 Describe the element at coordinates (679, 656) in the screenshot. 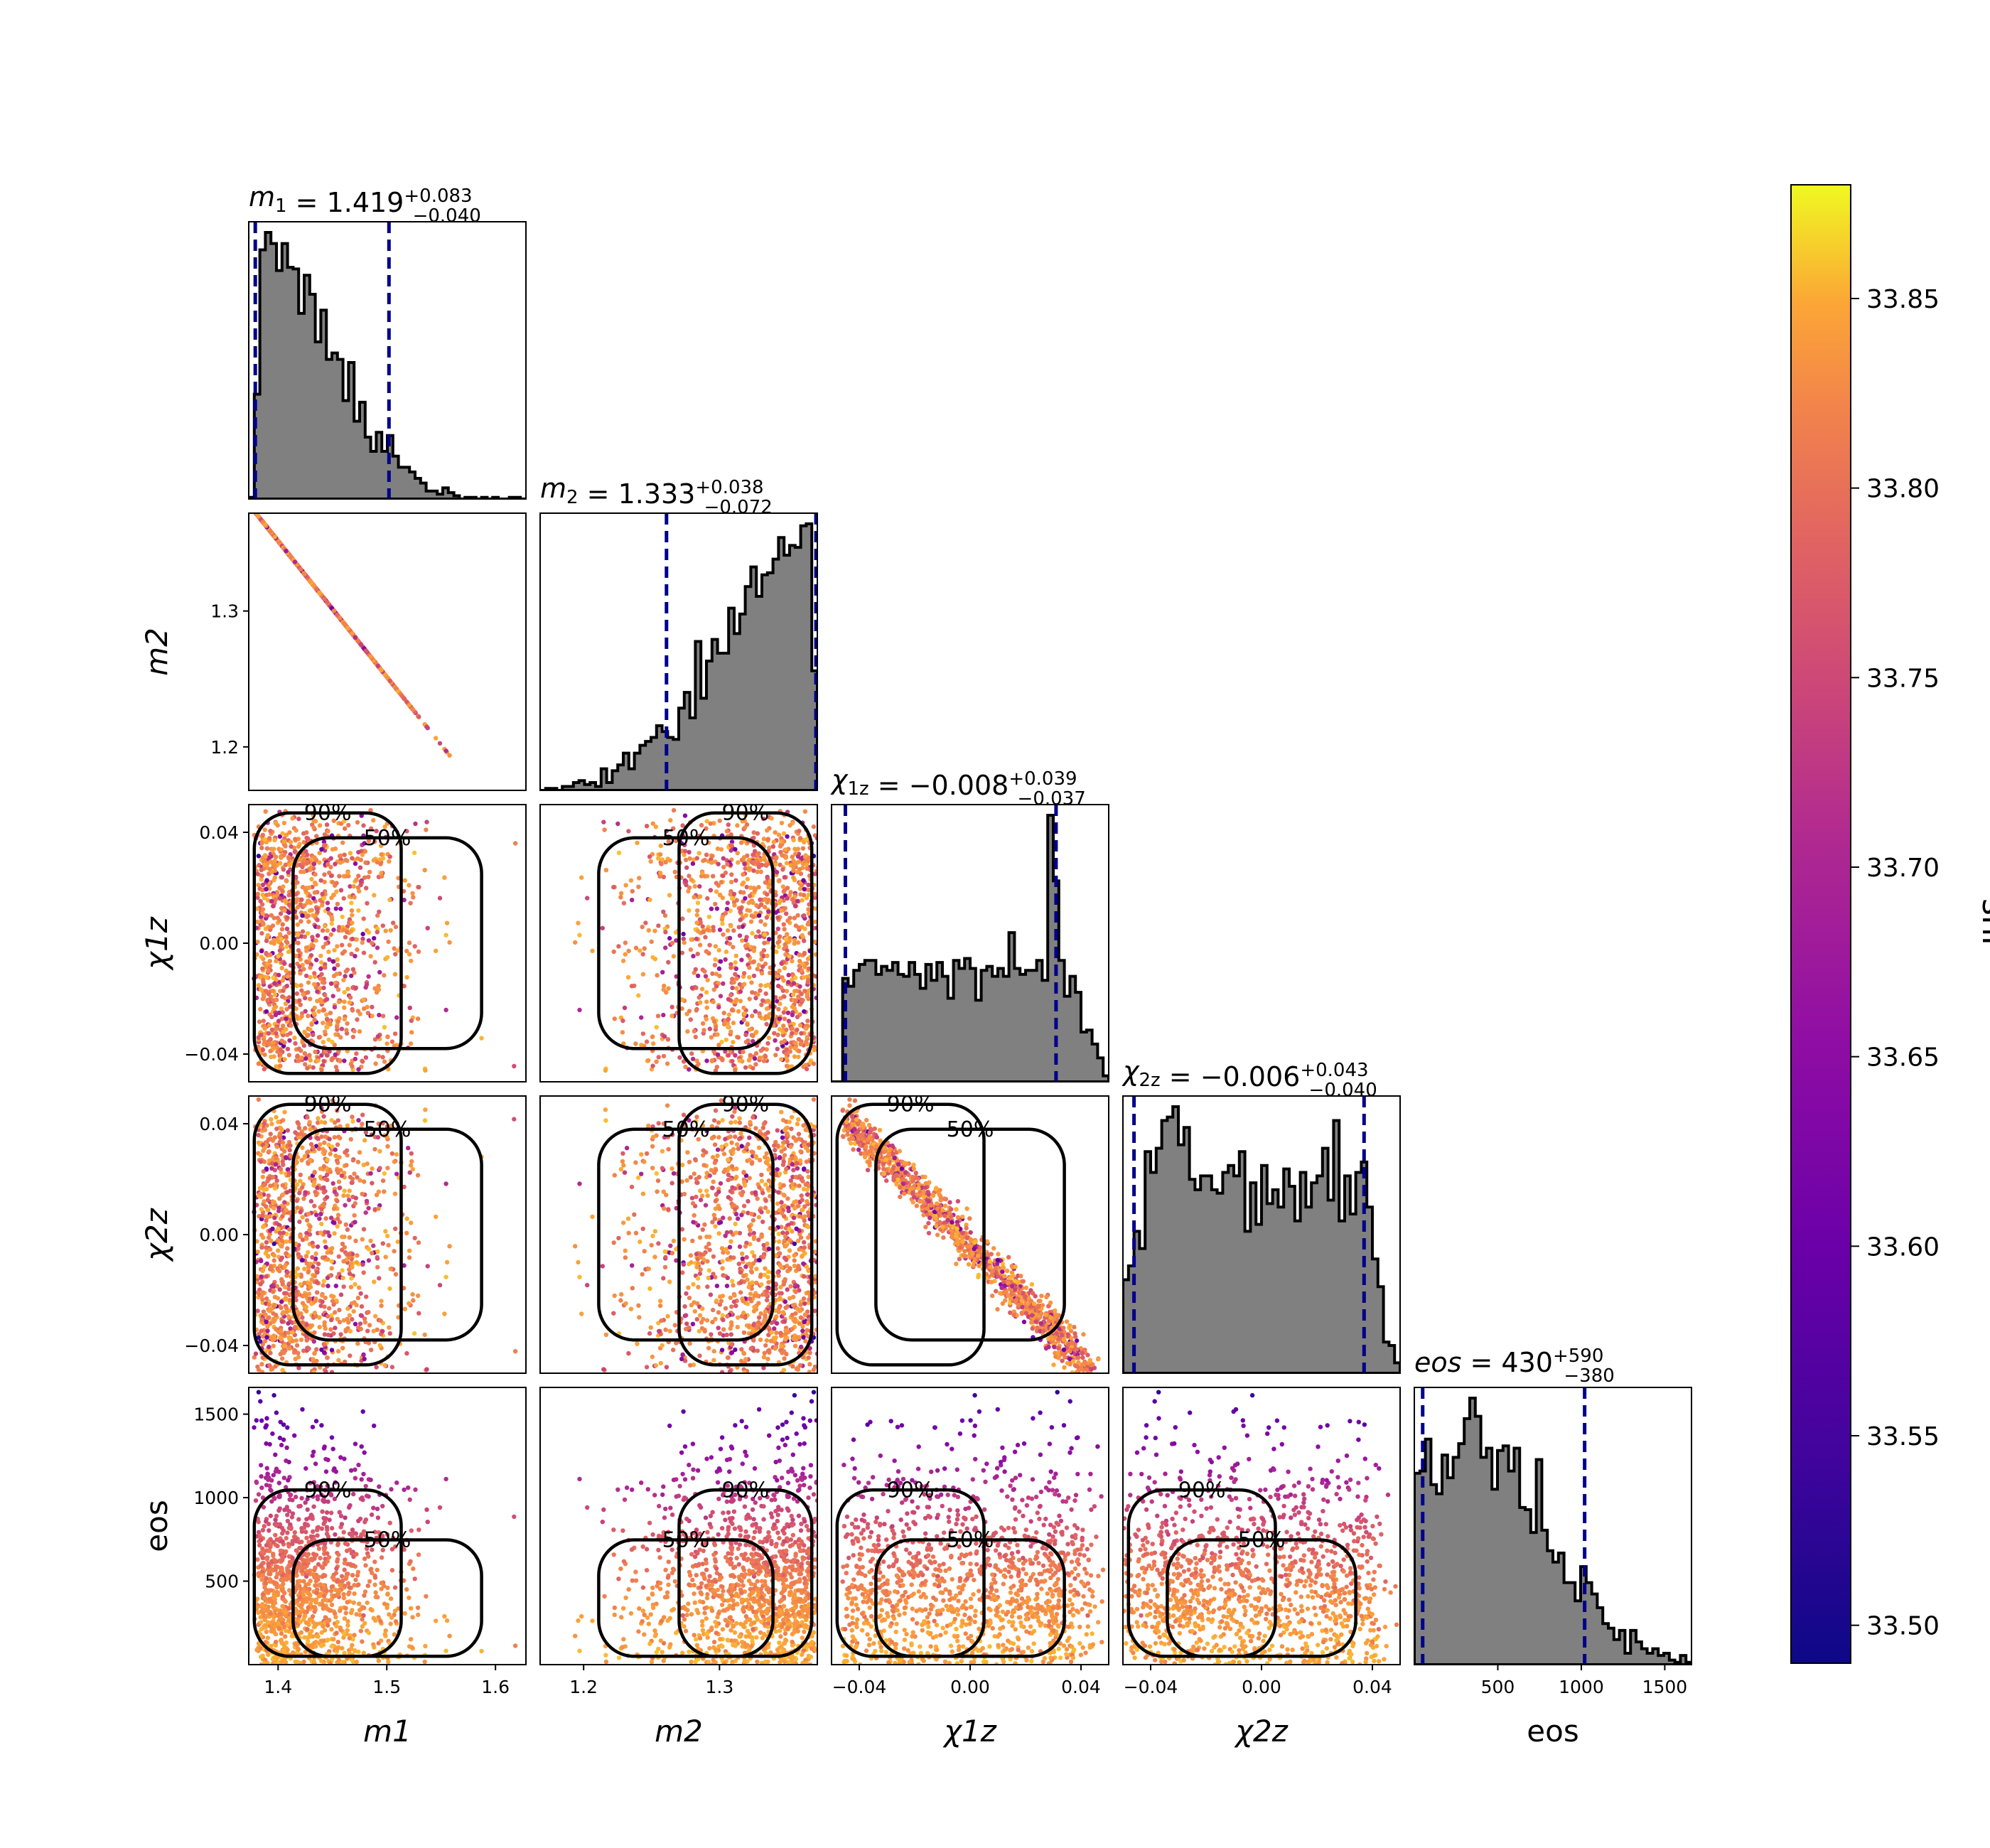

I see `histogram-m2` at that location.